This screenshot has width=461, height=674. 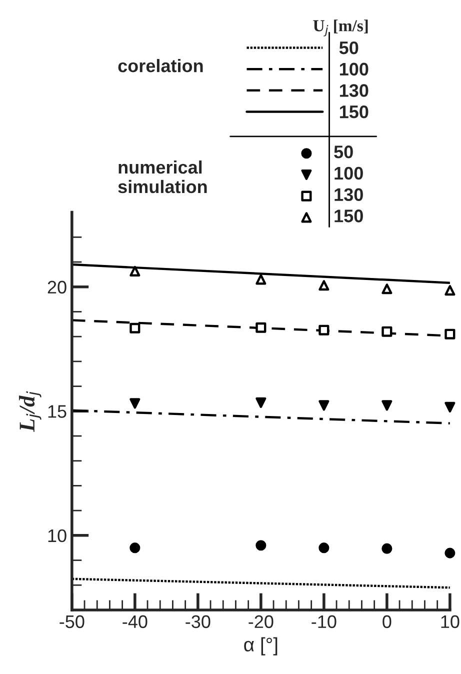 What do you see at coordinates (160, 65) in the screenshot?
I see `text: corelation` at bounding box center [160, 65].